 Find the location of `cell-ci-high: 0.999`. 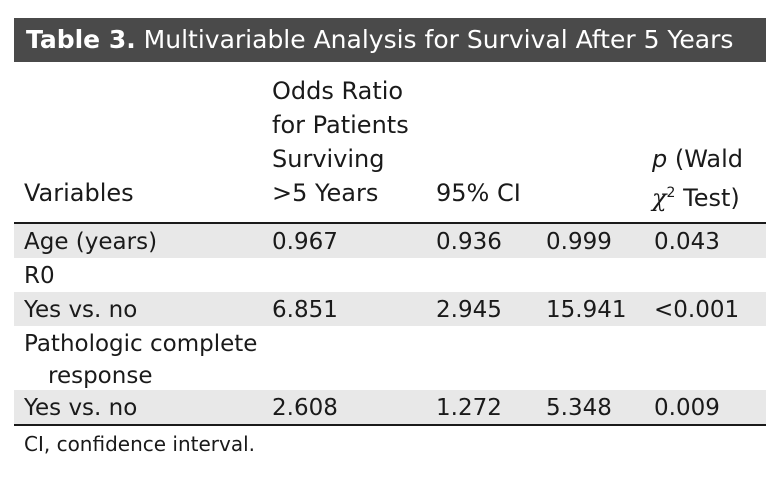

cell-ci-high: 0.999 is located at coordinates (579, 242).